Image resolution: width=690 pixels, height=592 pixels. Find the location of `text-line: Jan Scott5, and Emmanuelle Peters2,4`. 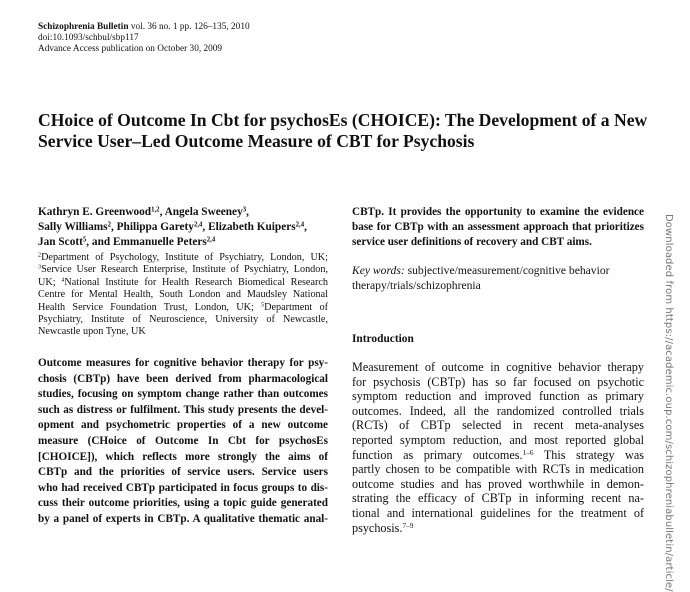

text-line: Jan Scott5, and Emmanuelle Peters2,4 is located at coordinates (188, 242).